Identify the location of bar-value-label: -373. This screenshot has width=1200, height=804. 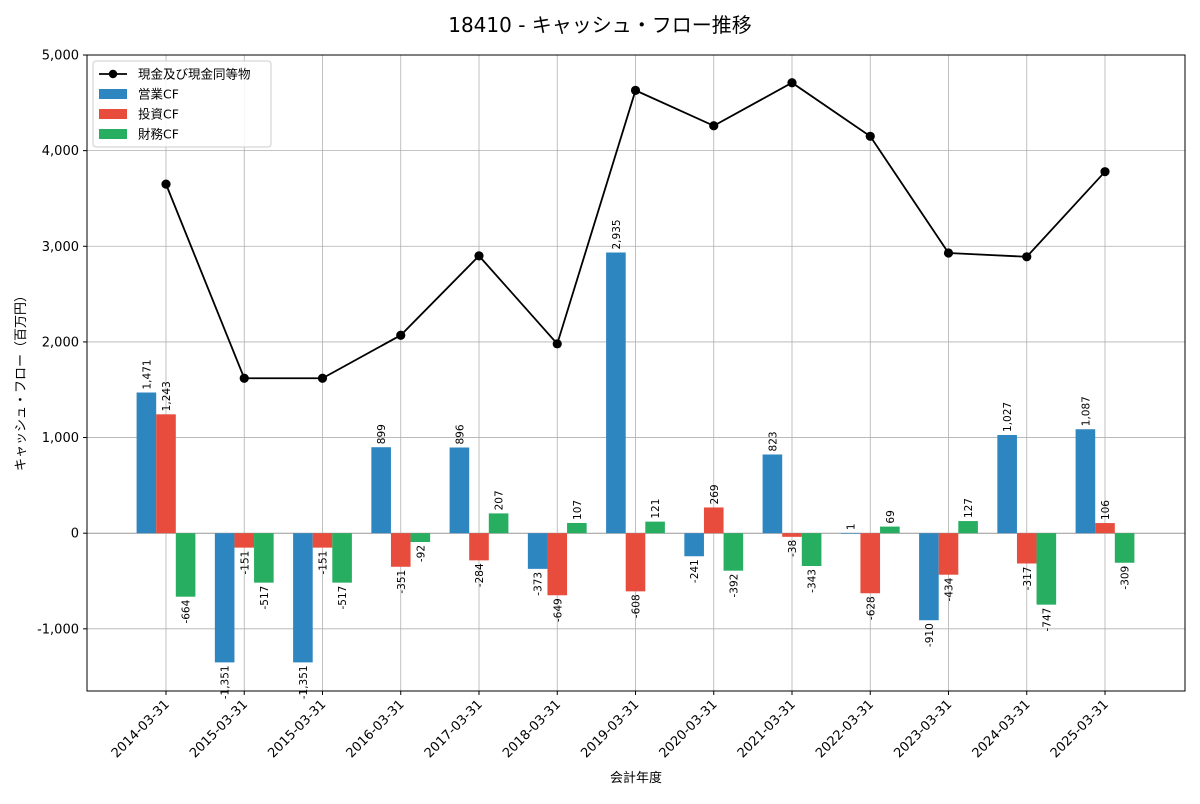
(539, 584).